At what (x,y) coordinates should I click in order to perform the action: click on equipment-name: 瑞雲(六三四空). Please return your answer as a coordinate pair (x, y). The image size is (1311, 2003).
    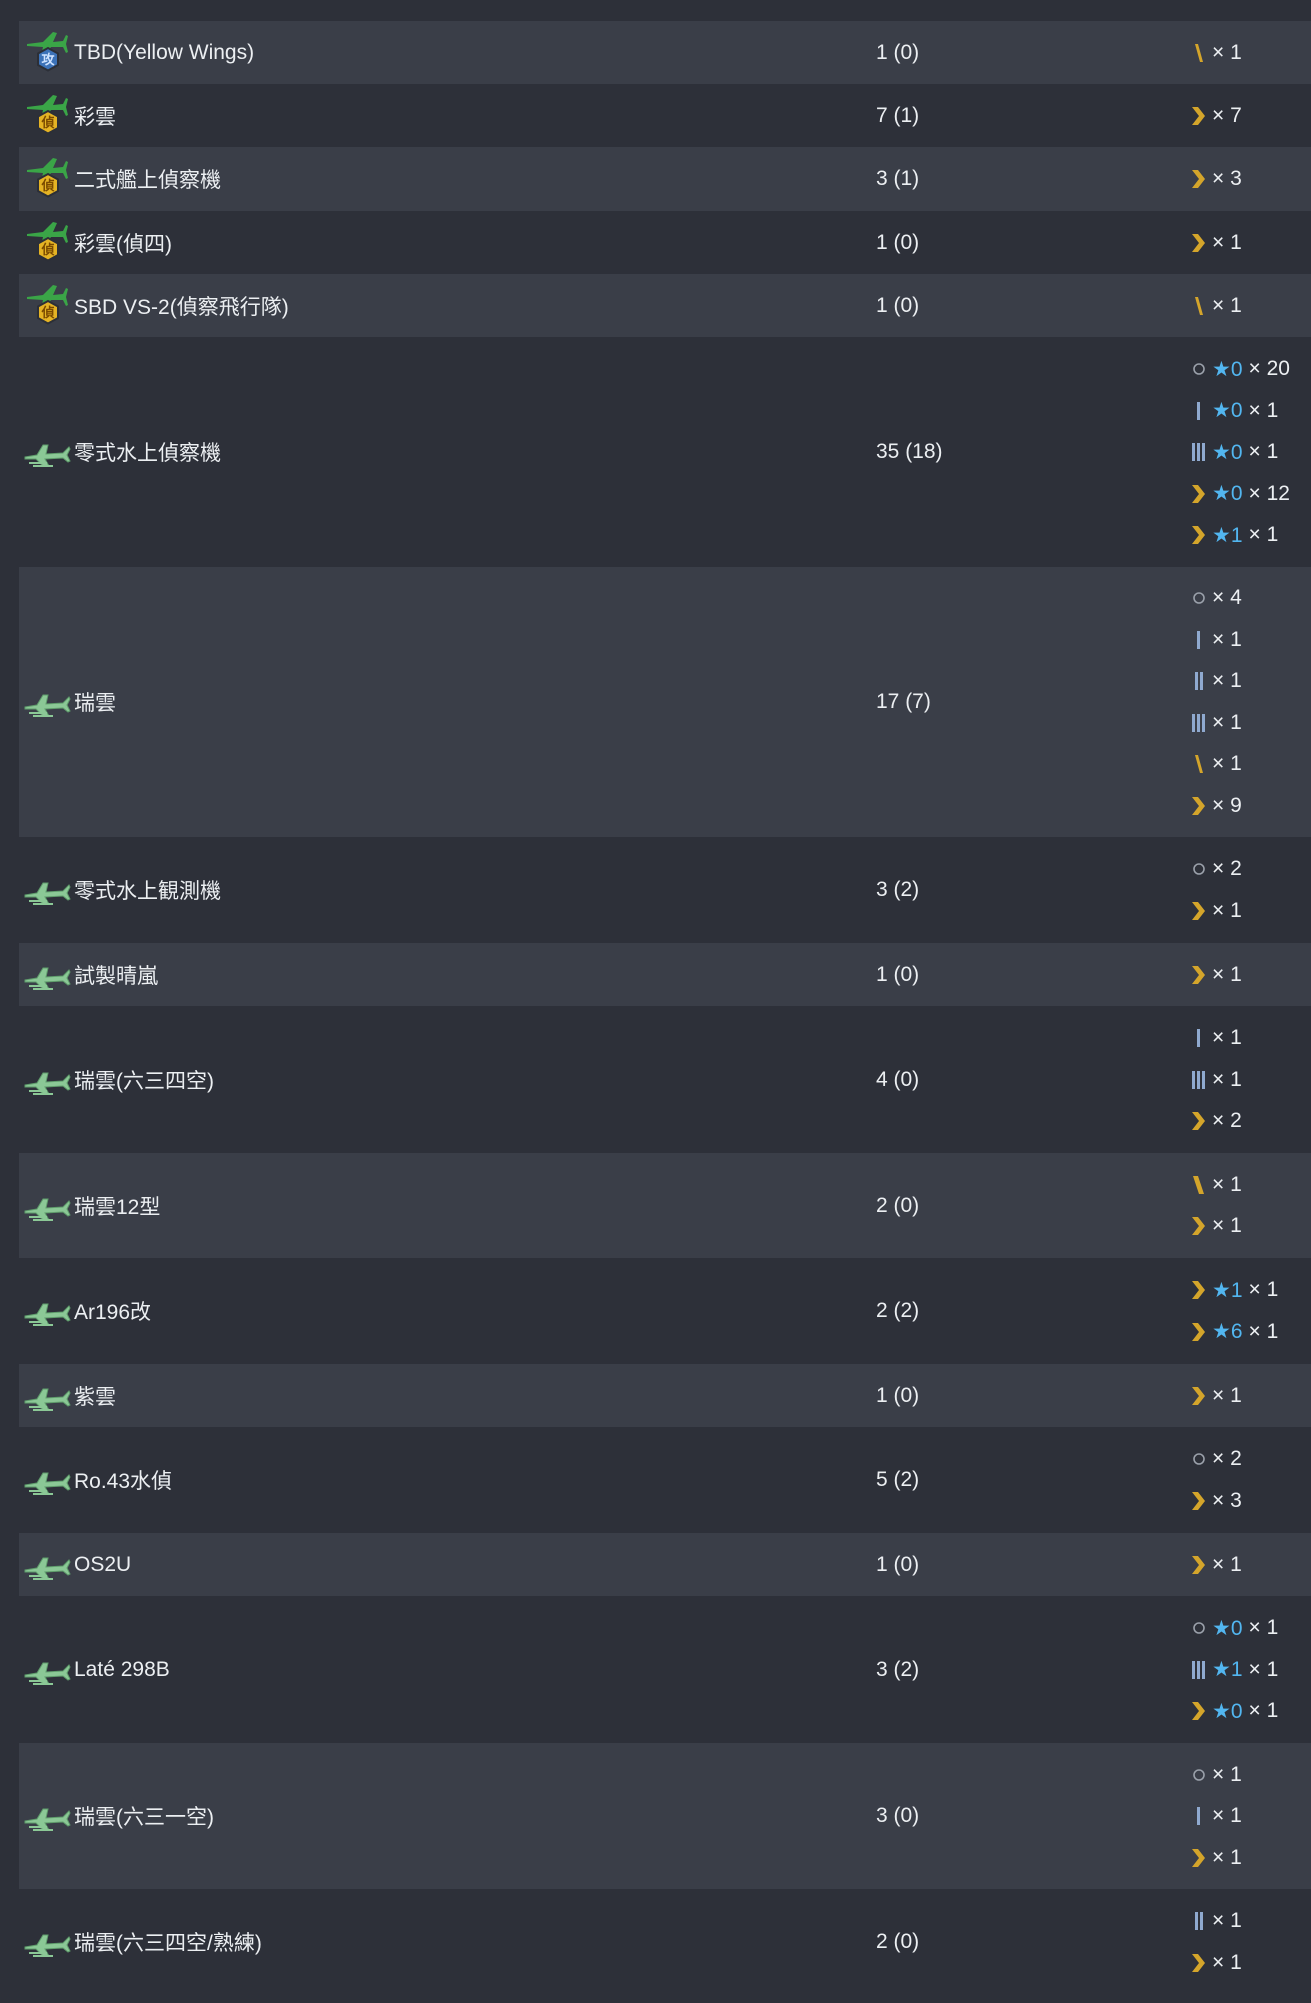
    Looking at the image, I should click on (144, 1081).